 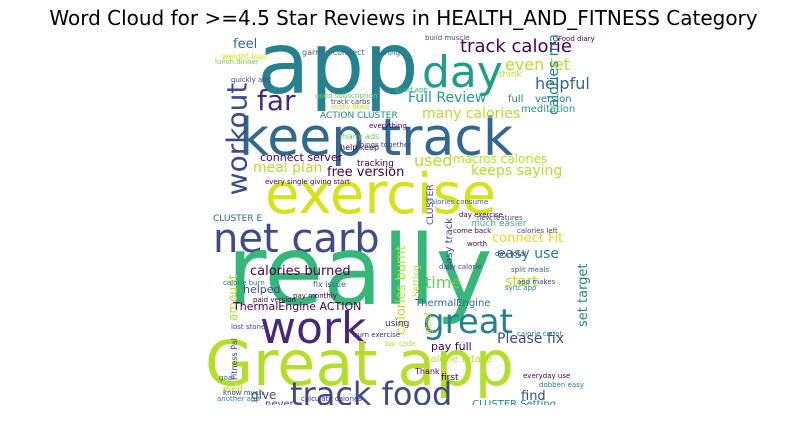 I want to click on word-used: used, so click(x=433, y=160).